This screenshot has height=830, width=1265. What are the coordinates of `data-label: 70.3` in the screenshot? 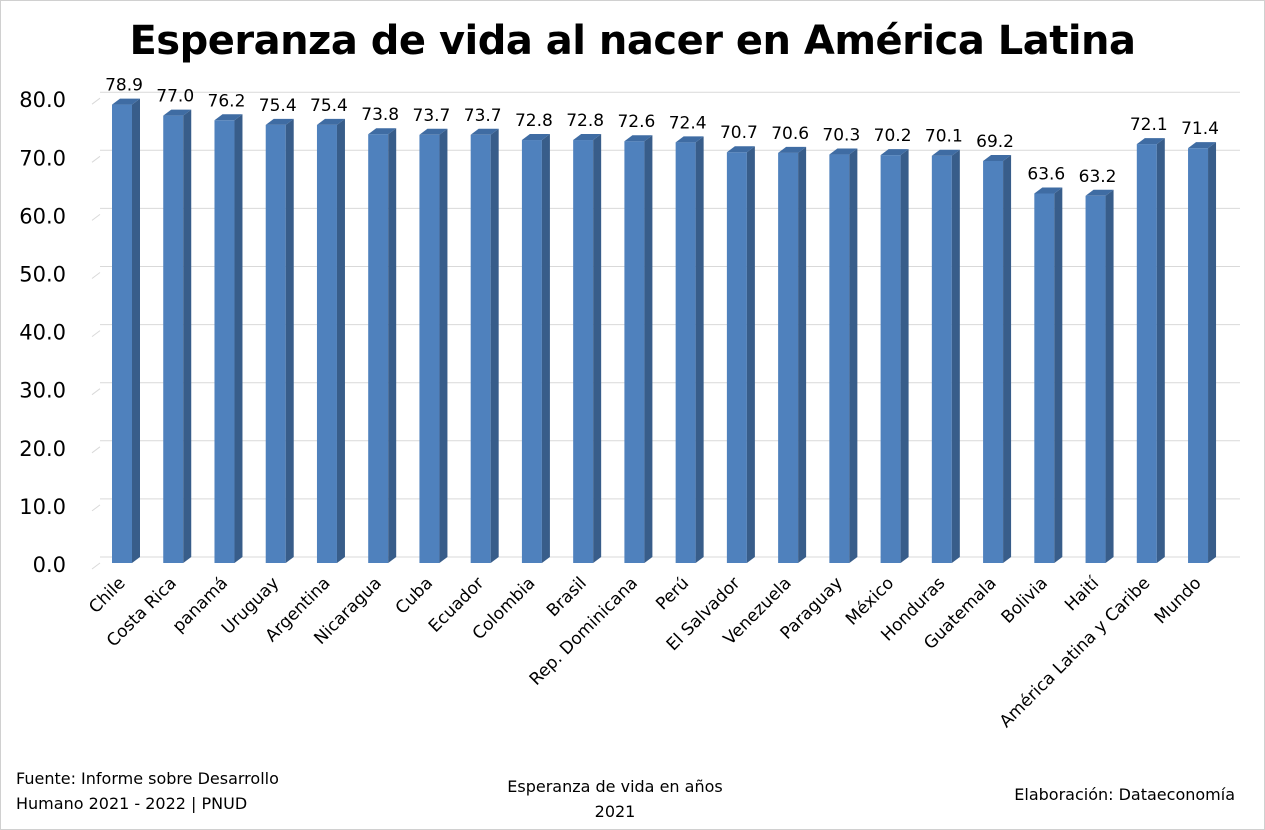 It's located at (841, 136).